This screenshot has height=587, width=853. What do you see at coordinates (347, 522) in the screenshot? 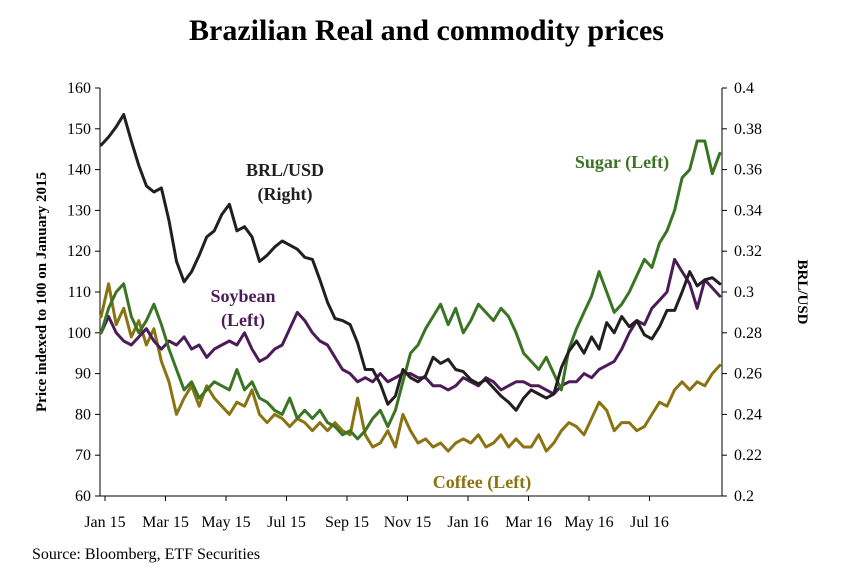
I see `x-tick-label: Sep 15` at bounding box center [347, 522].